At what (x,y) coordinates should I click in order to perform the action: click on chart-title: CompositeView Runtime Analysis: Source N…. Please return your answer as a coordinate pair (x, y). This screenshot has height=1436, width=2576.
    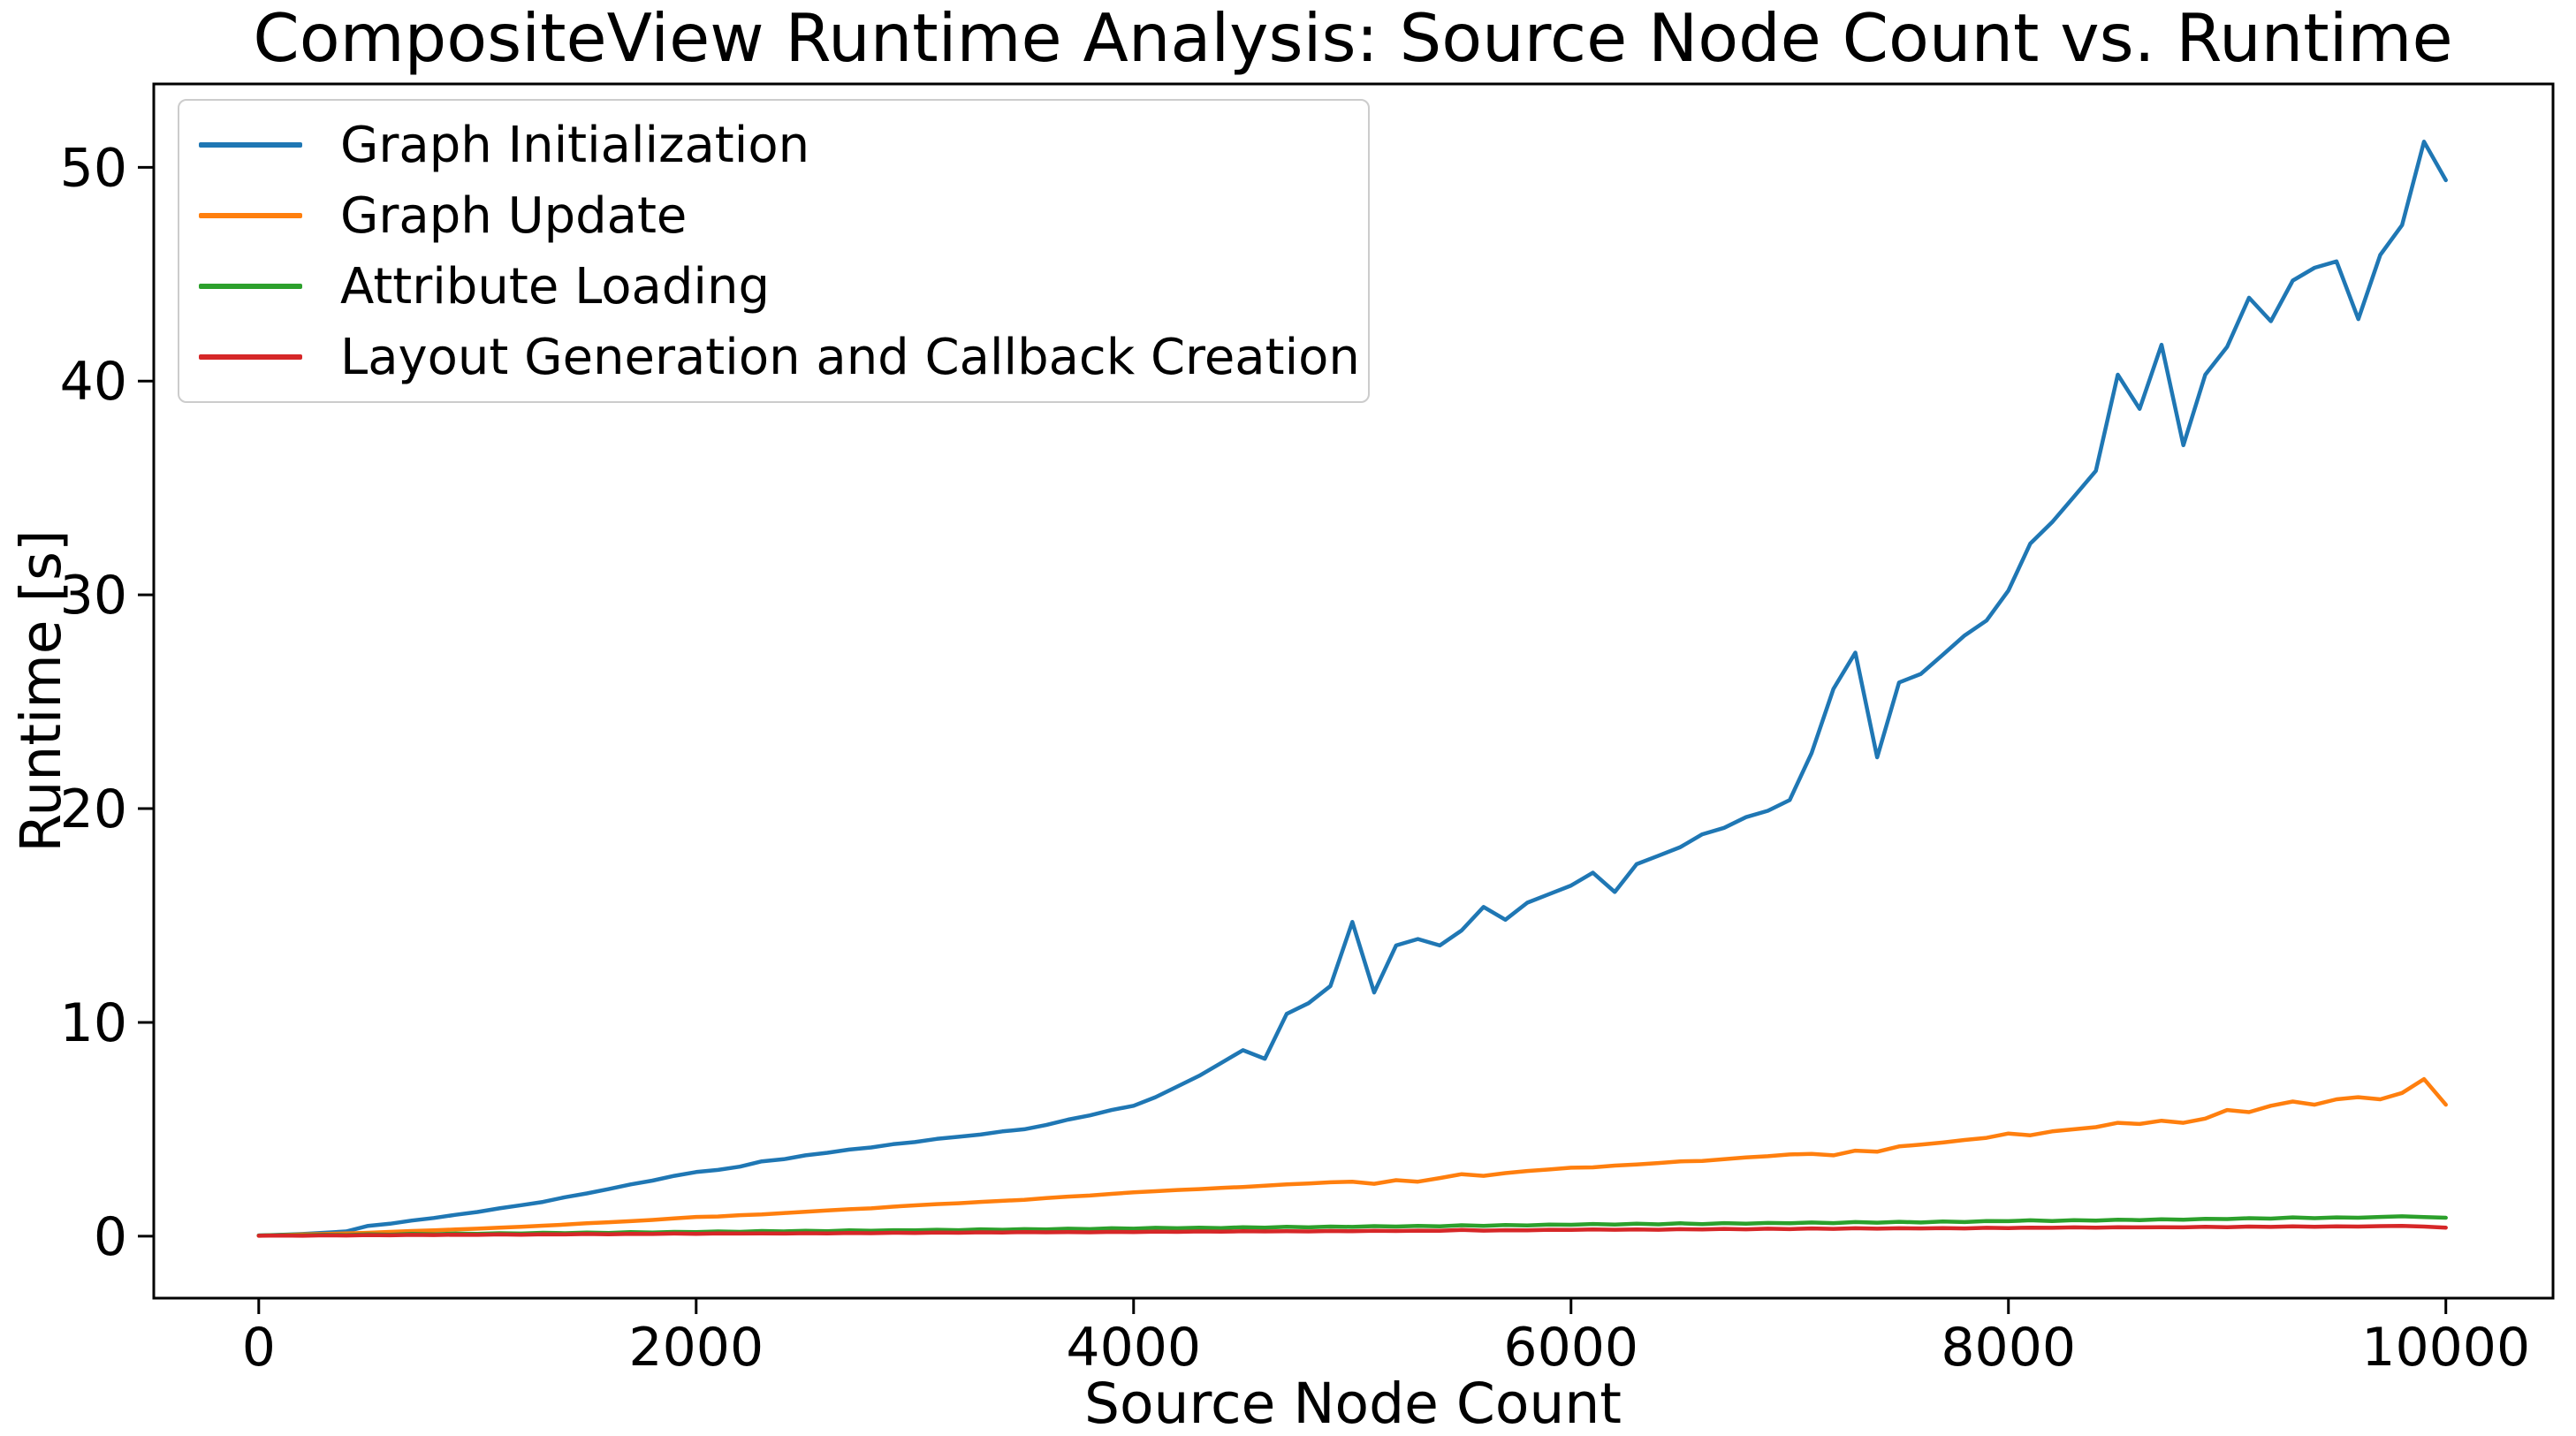
    Looking at the image, I should click on (1353, 38).